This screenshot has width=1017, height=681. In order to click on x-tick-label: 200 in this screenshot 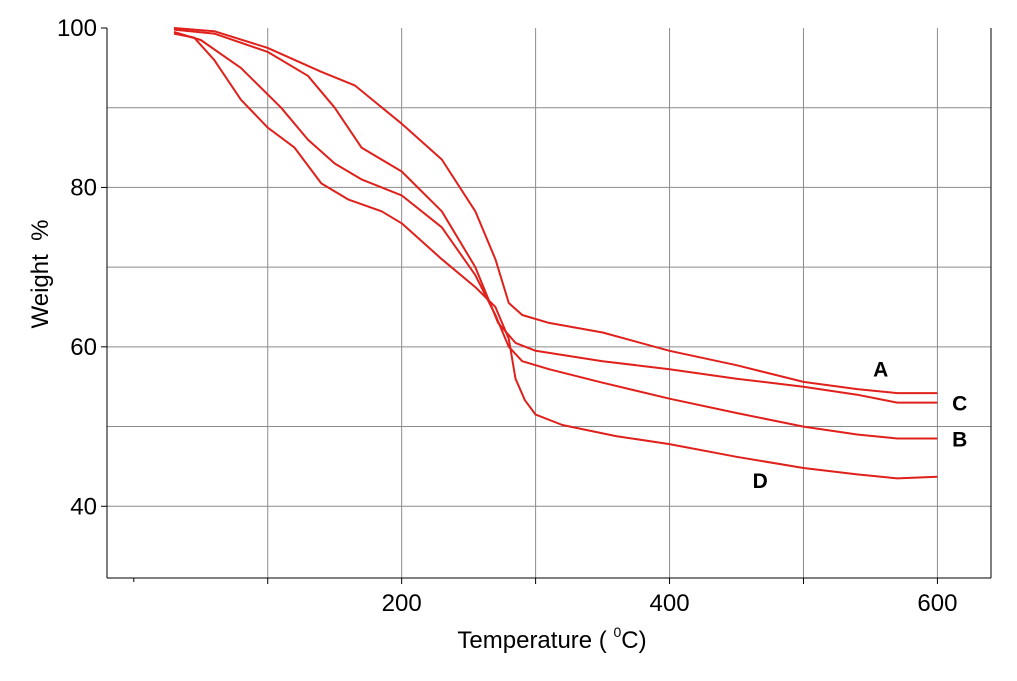, I will do `click(402, 603)`.